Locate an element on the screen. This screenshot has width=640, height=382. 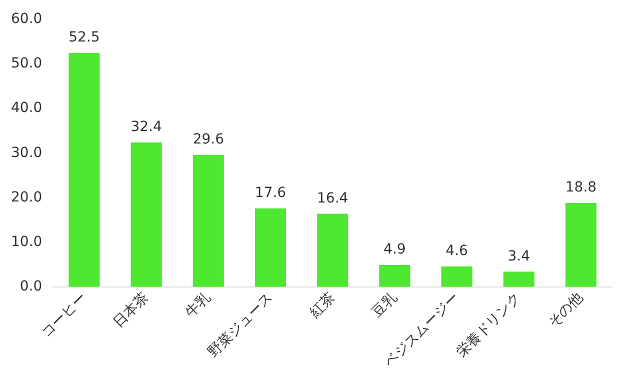
y-tick-label: 50.0 is located at coordinates (26, 64).